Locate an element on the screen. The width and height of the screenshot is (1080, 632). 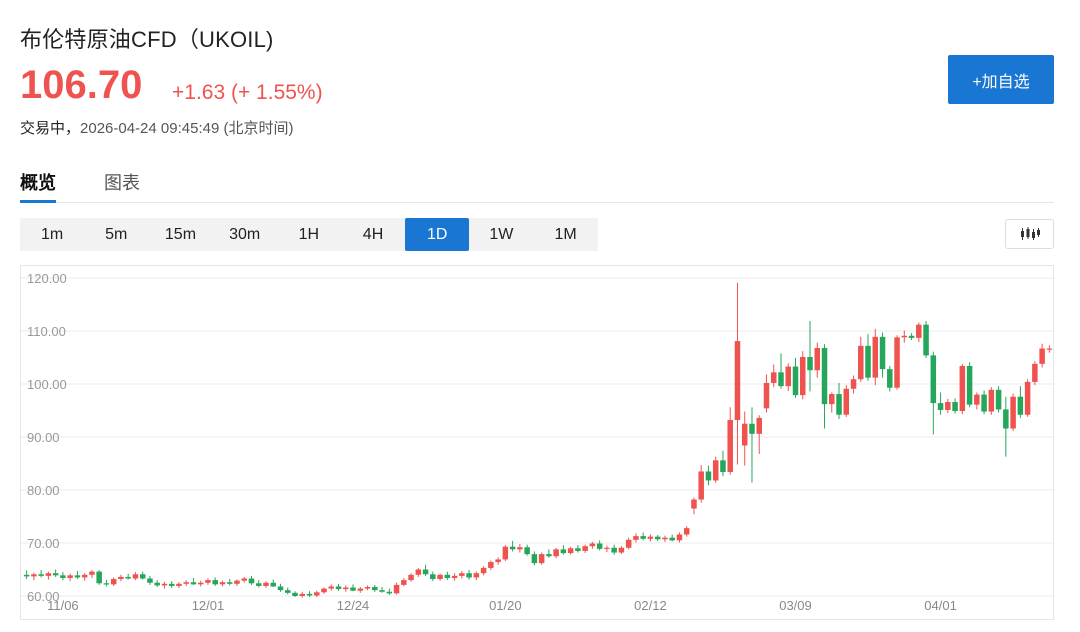
interval-1w: 1W is located at coordinates (501, 234).